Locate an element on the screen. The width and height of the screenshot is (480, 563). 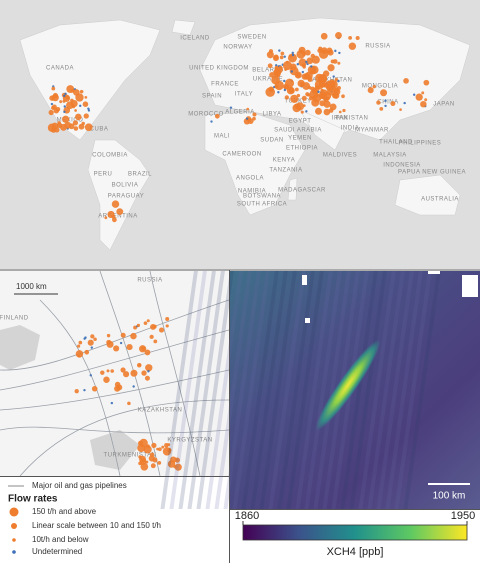
country-label: SWEDEN is located at coordinates (251, 38).